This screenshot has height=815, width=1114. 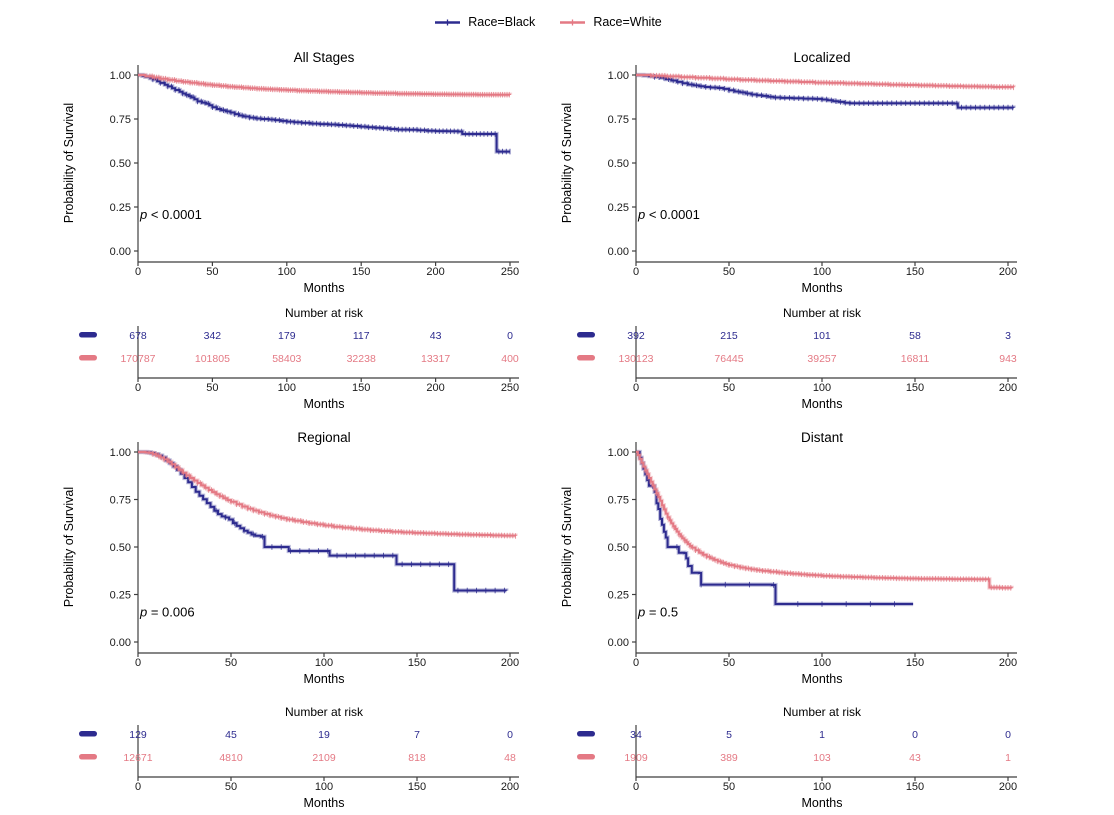 I want to click on risk-number: 3, so click(x=1008, y=336).